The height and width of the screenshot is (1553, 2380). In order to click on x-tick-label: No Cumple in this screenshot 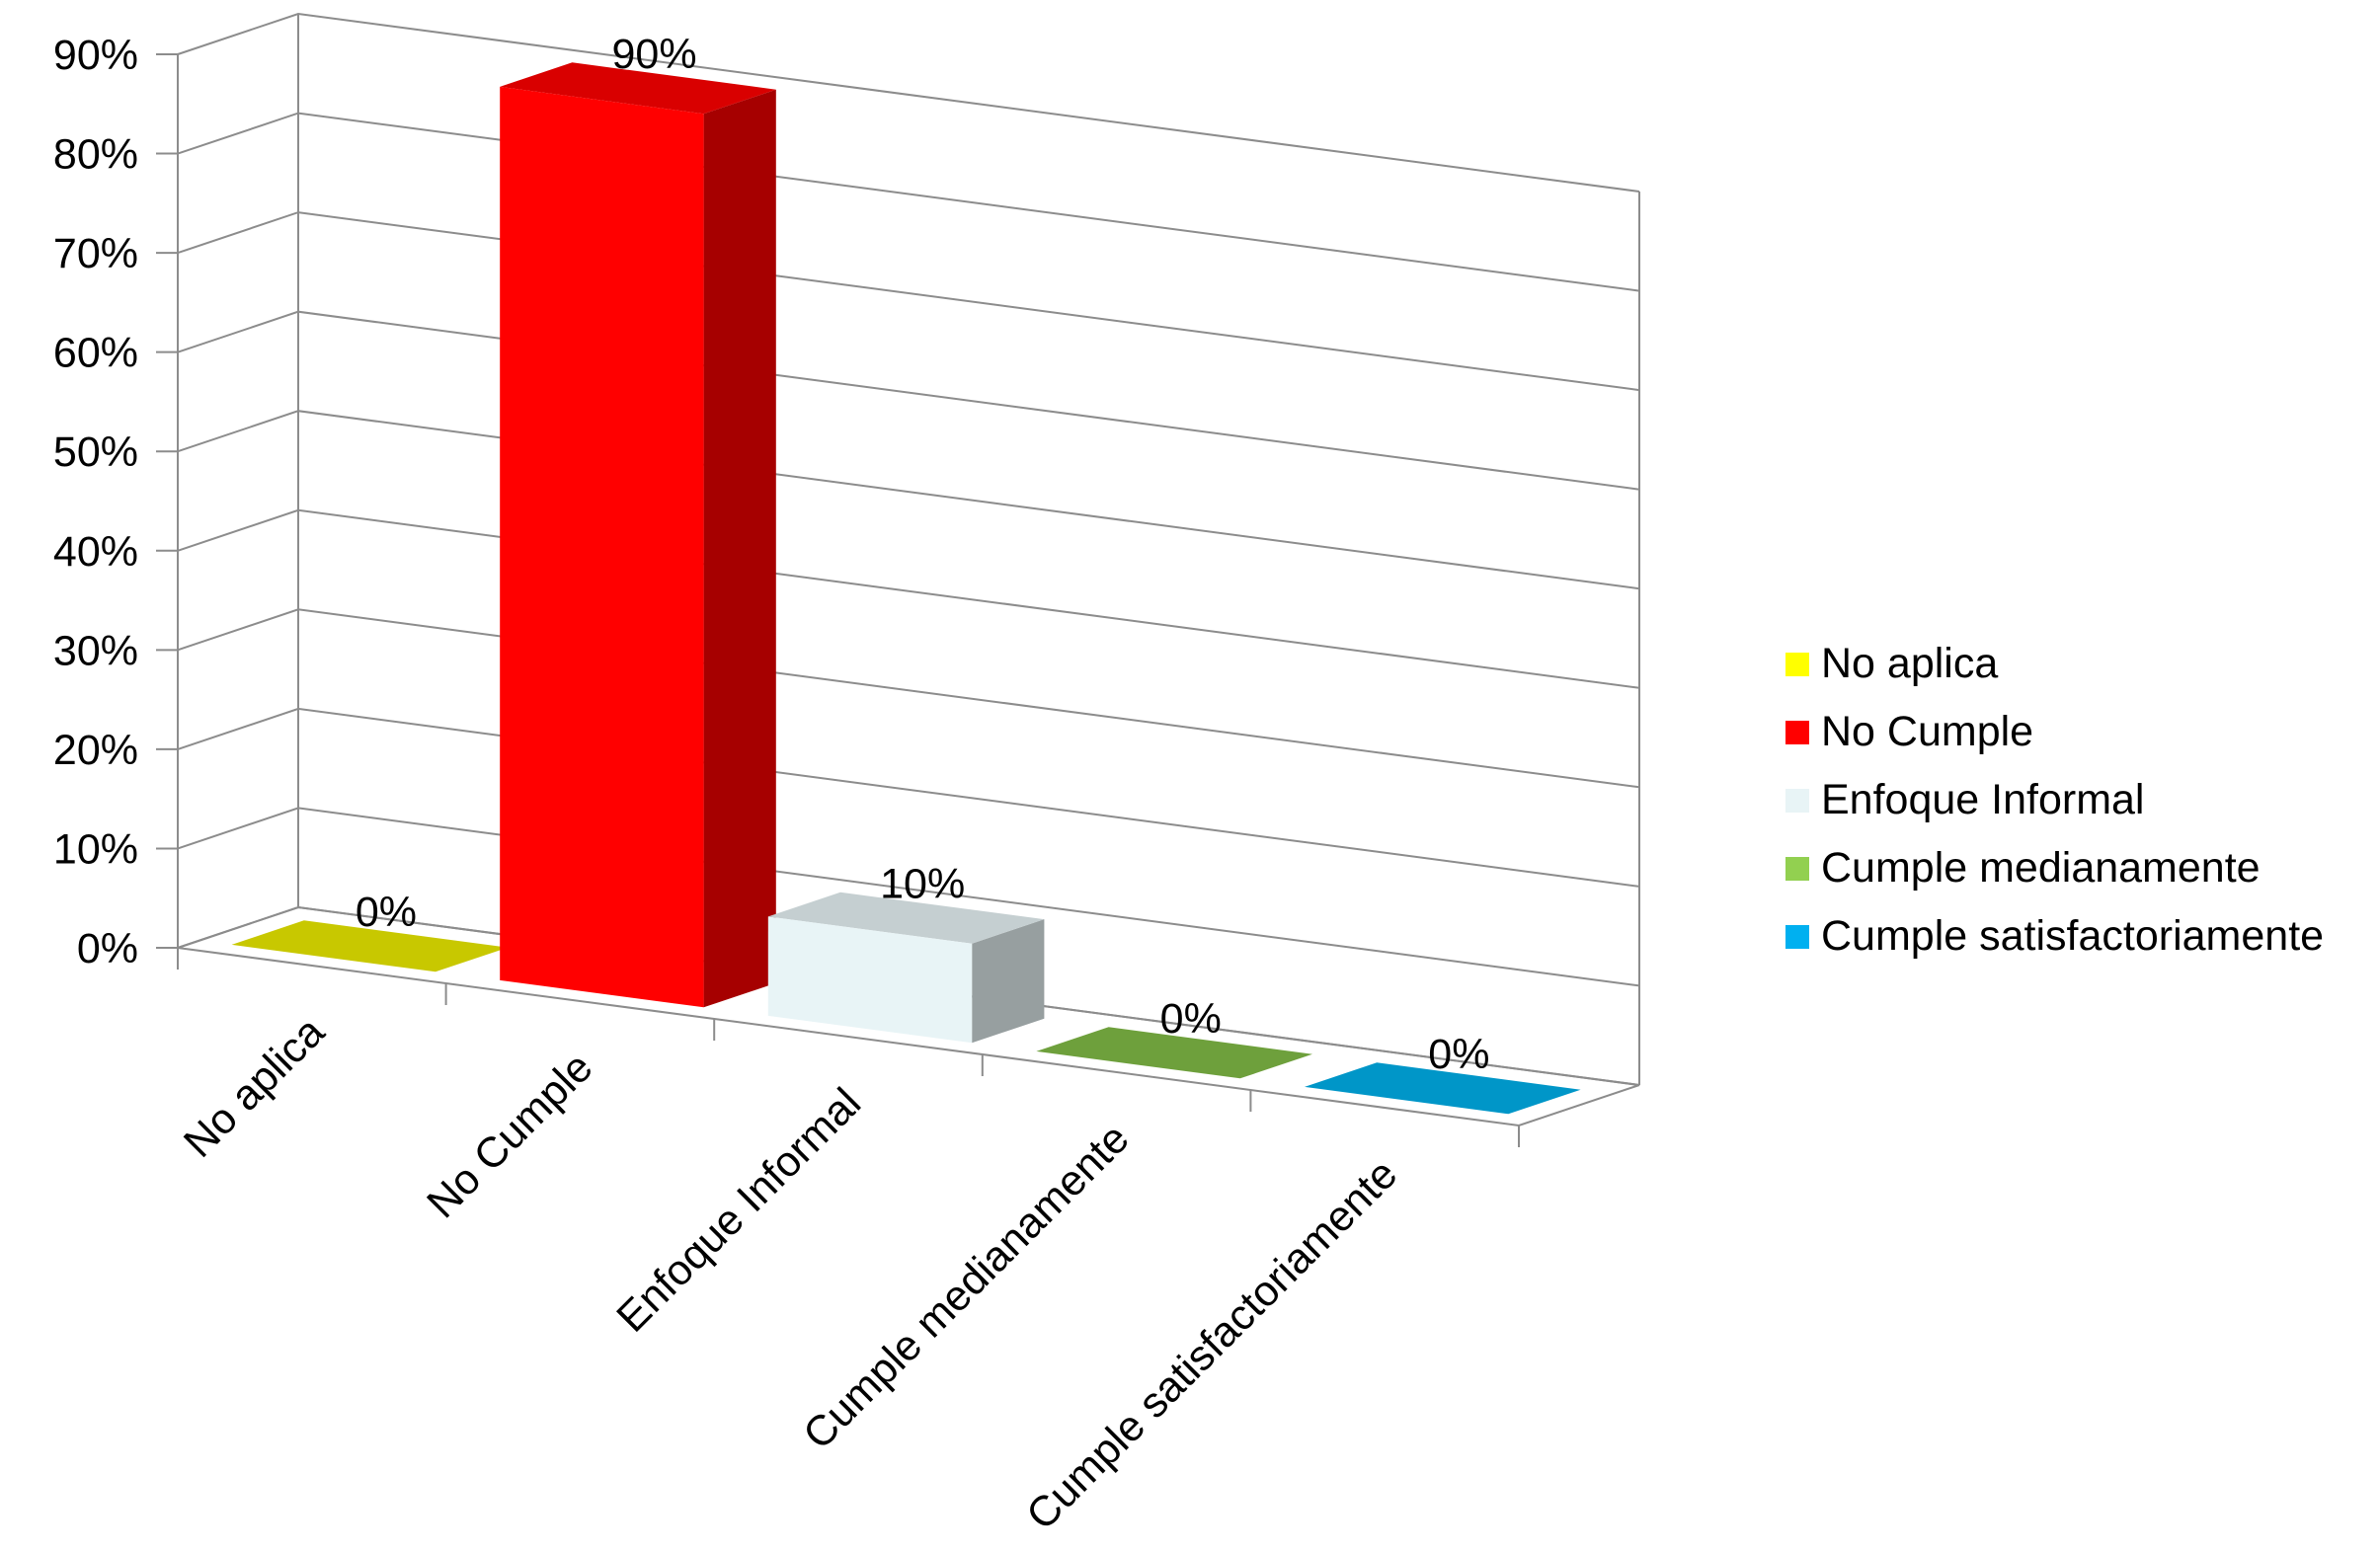, I will do `click(509, 1135)`.